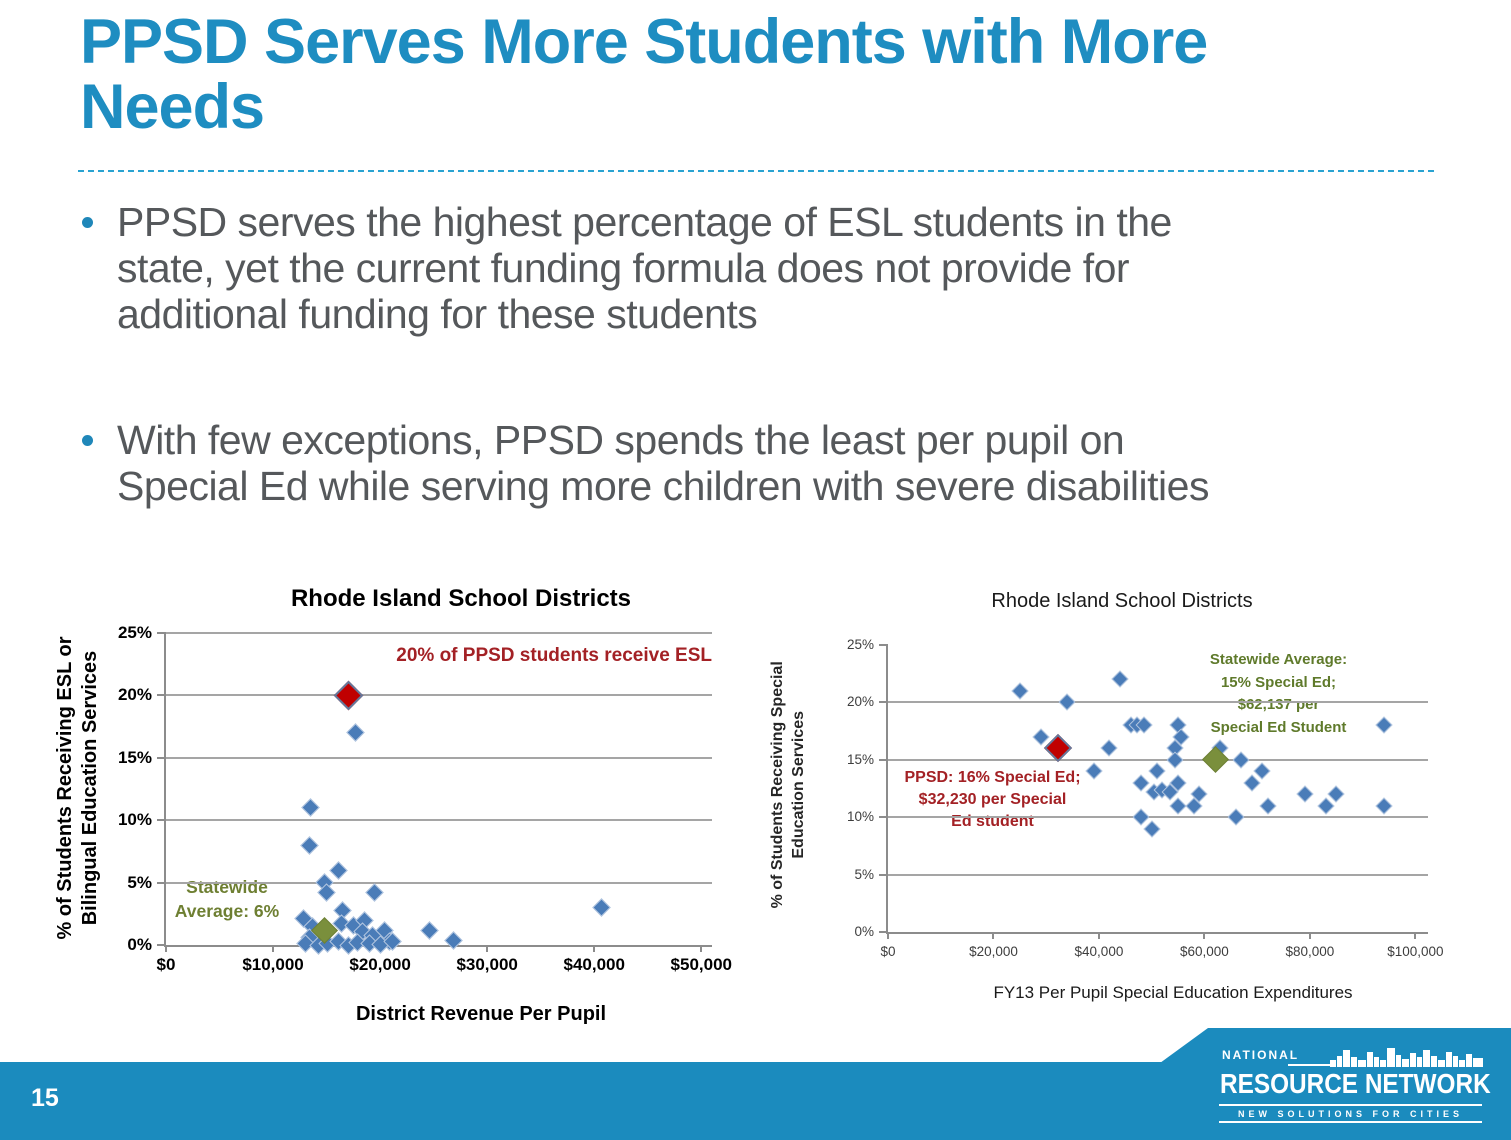 This screenshot has width=1511, height=1140. I want to click on chart-title: Rhode Island School Districts, so click(1122, 601).